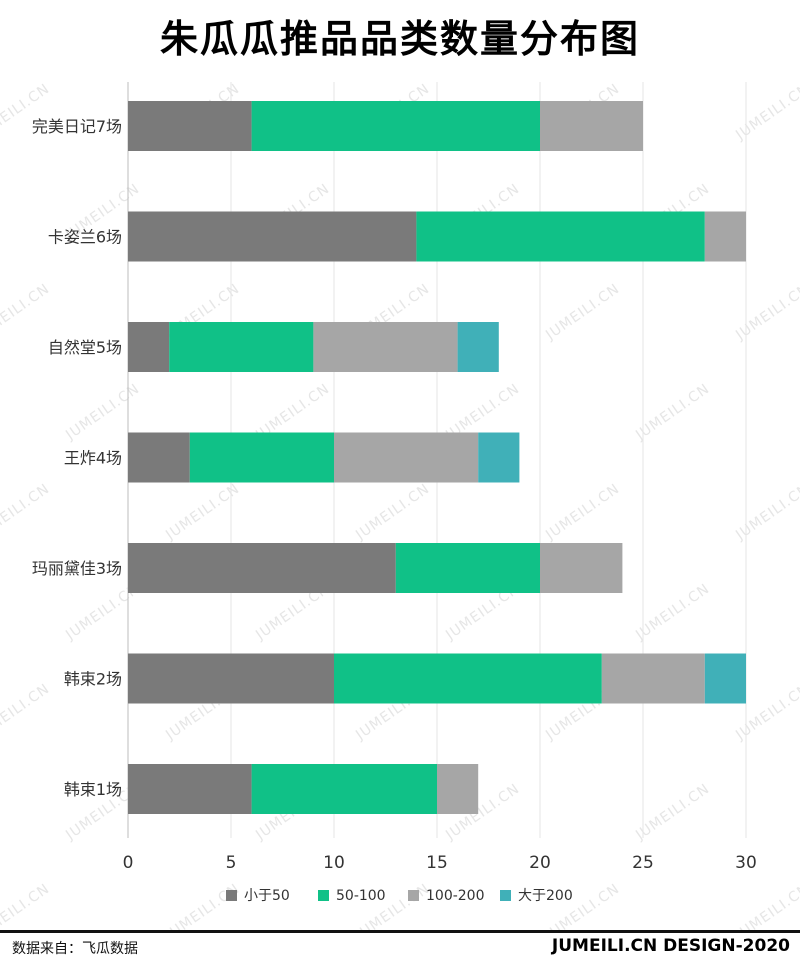 The image size is (800, 963). I want to click on category-label: 玛丽黛佳3场, so click(77, 568).